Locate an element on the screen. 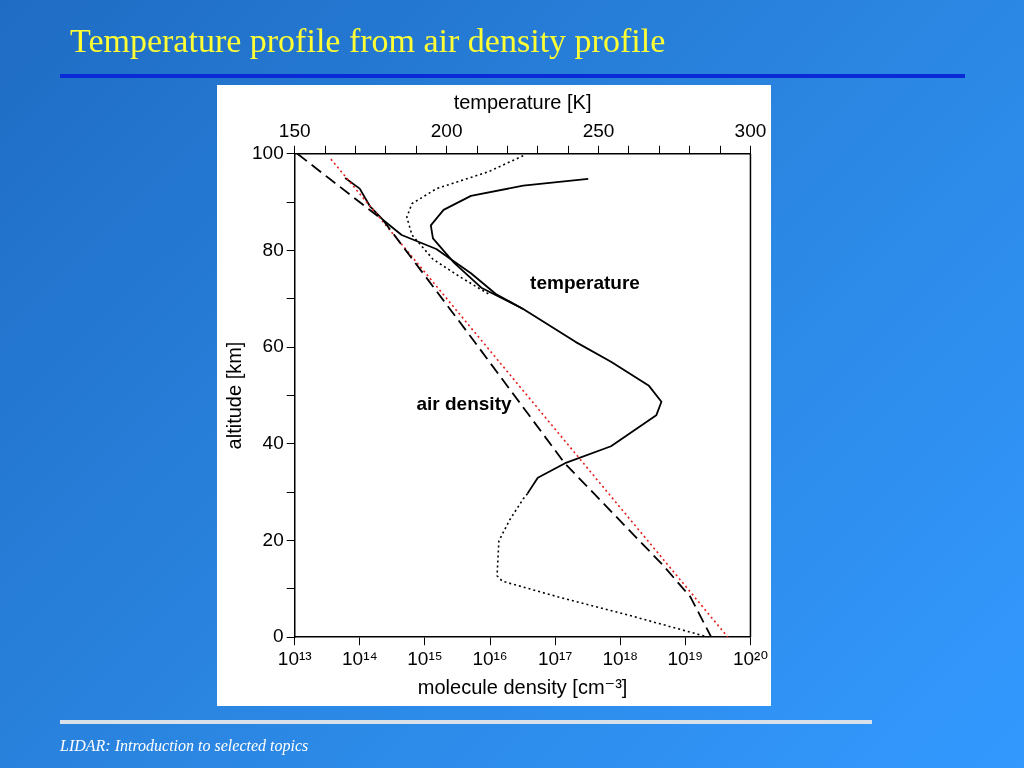 The height and width of the screenshot is (768, 1024). x-tick-label: 10¹³ is located at coordinates (294, 658).